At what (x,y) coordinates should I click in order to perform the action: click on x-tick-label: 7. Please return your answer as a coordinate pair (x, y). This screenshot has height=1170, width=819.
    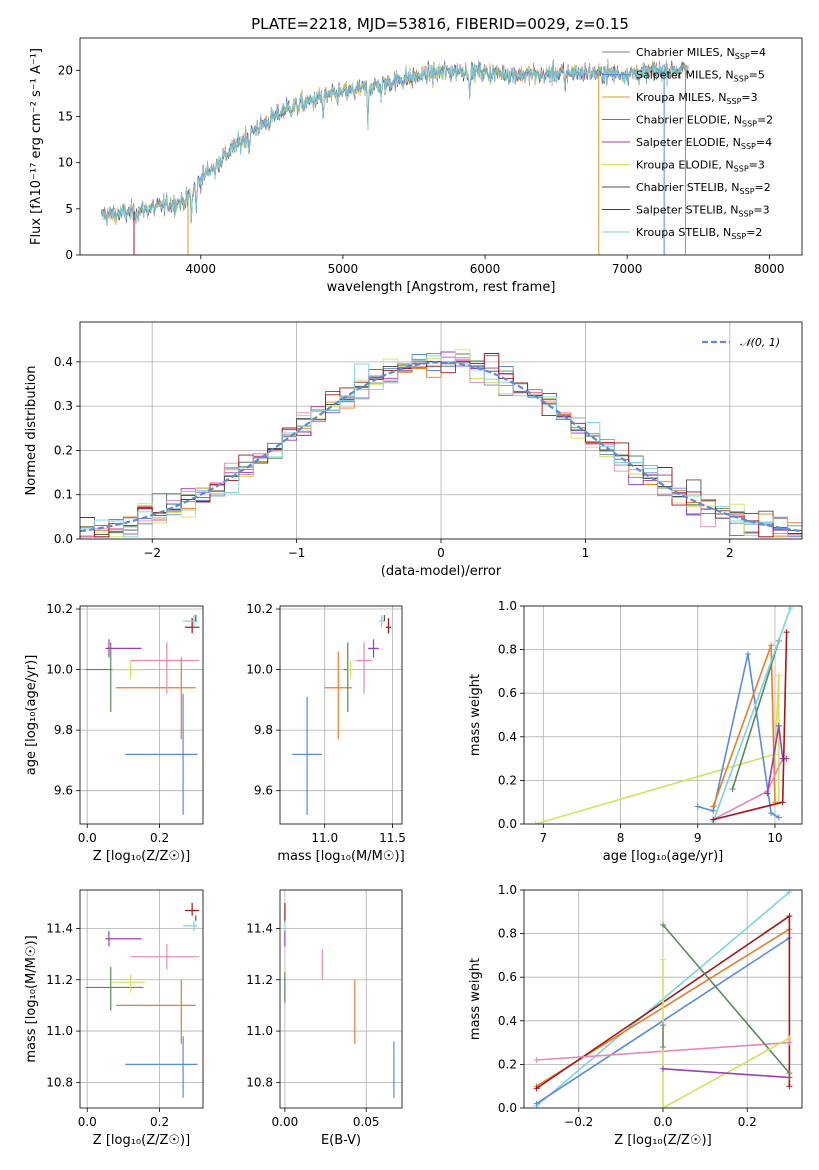
    Looking at the image, I should click on (543, 838).